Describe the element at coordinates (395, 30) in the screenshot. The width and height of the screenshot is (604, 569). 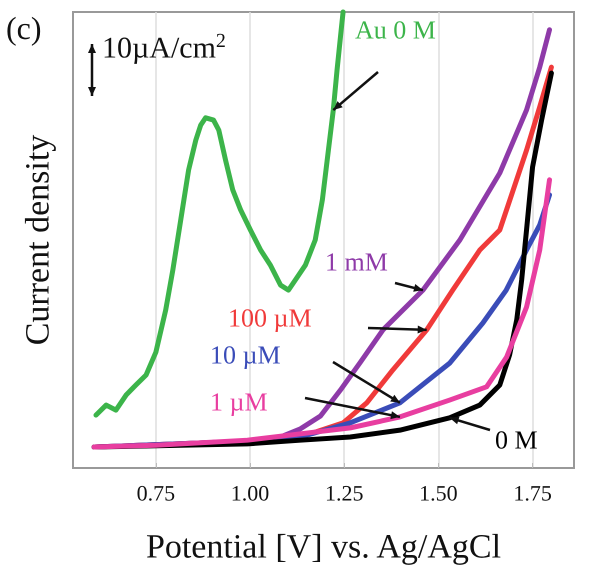
I see `series-label: Au 0 M` at that location.